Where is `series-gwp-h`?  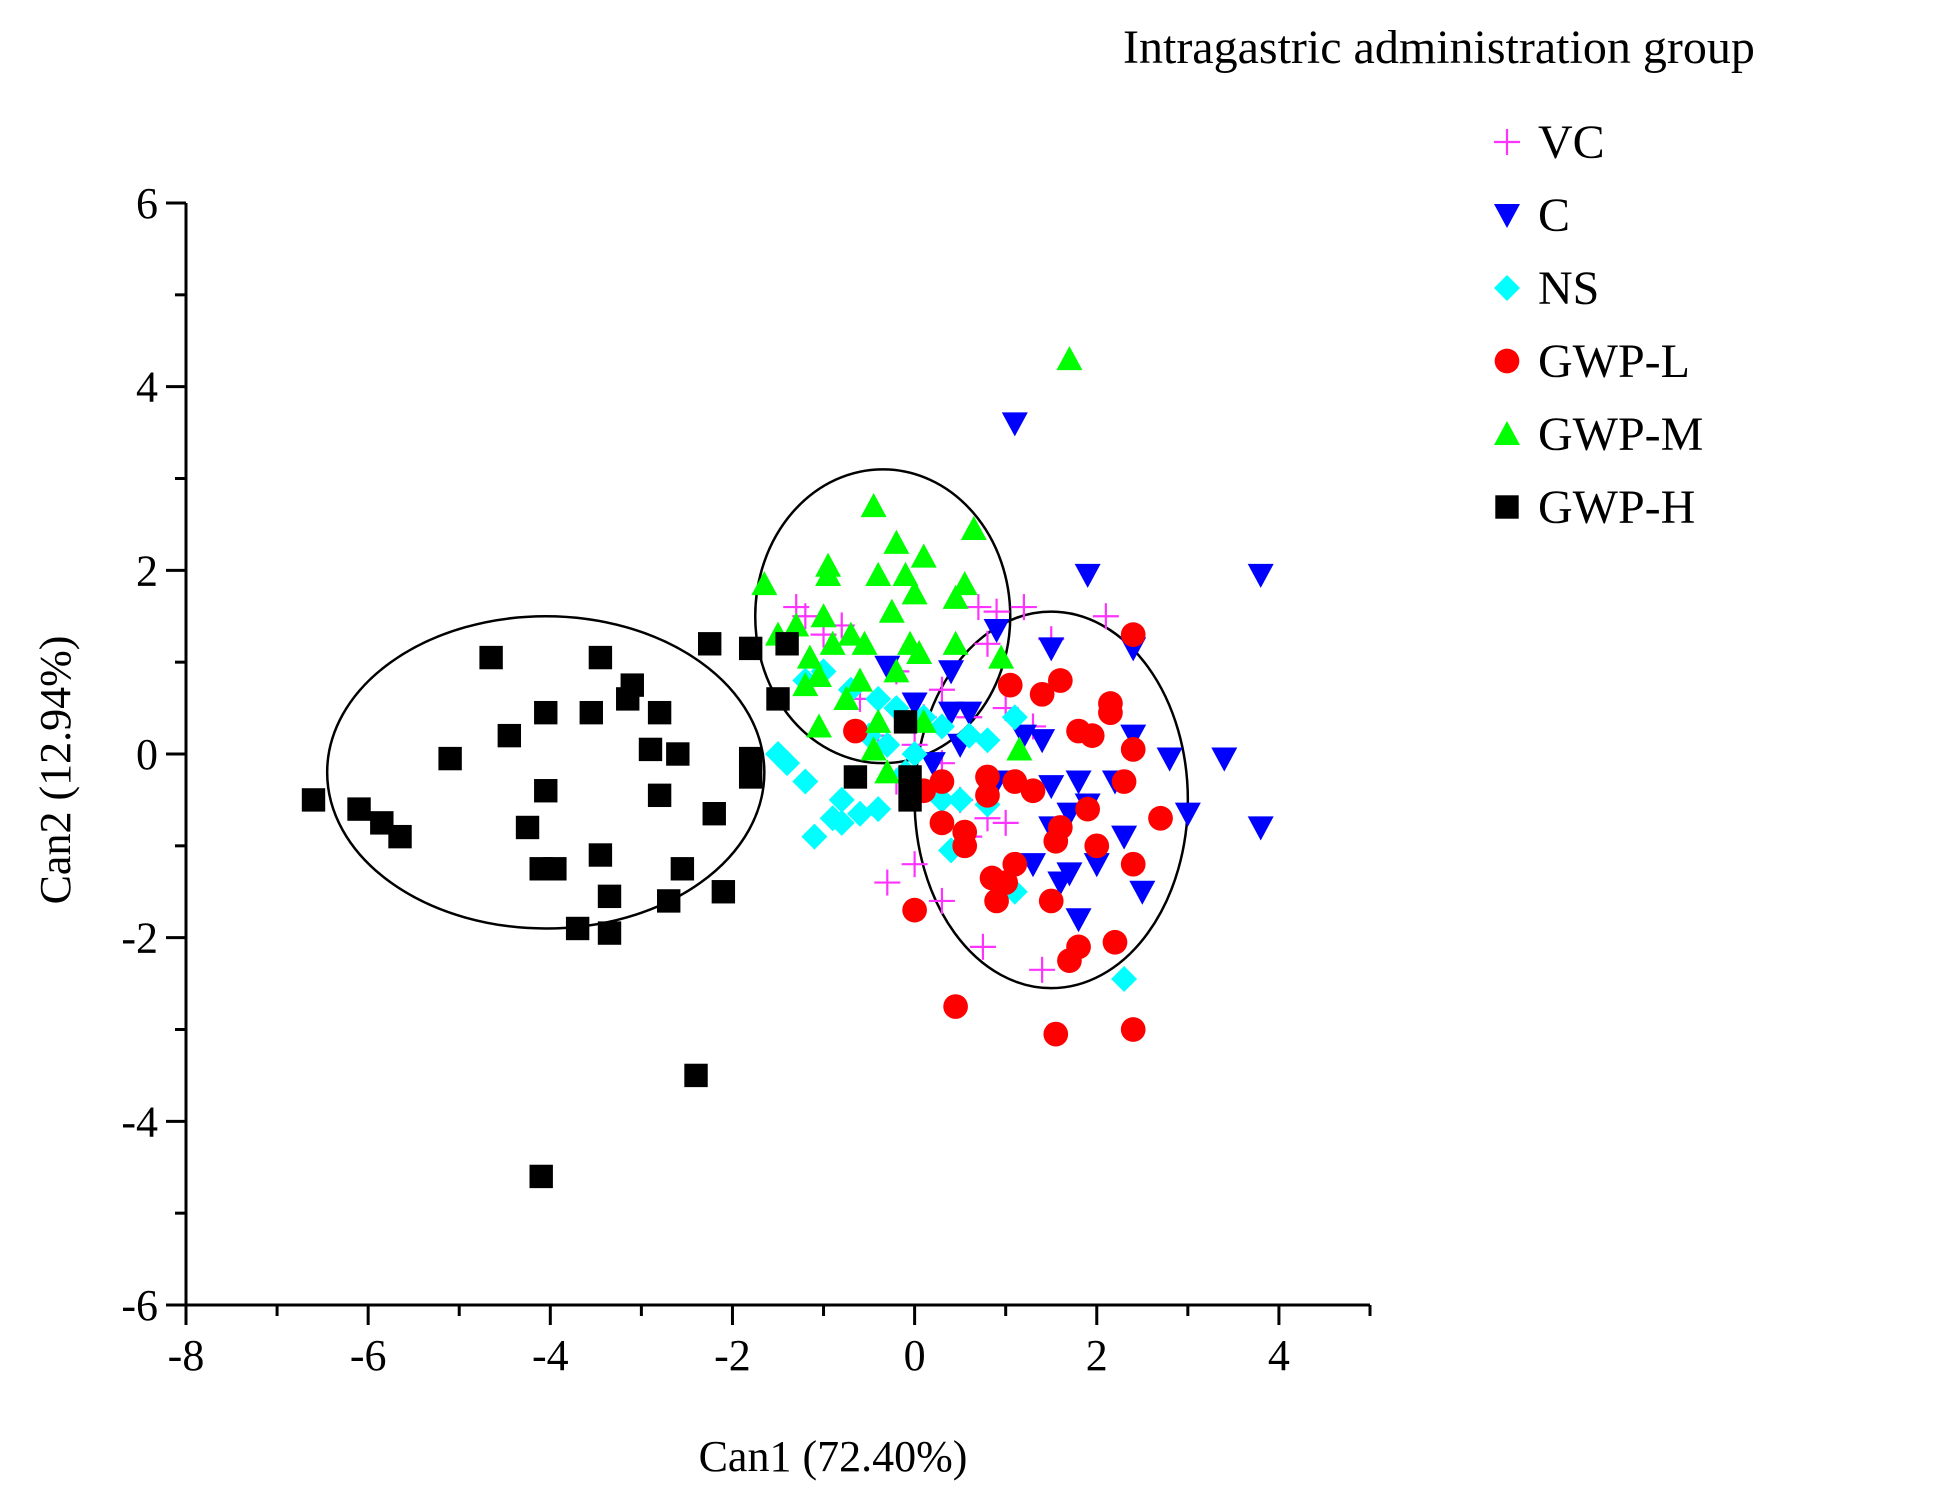 series-gwp-h is located at coordinates (611, 910).